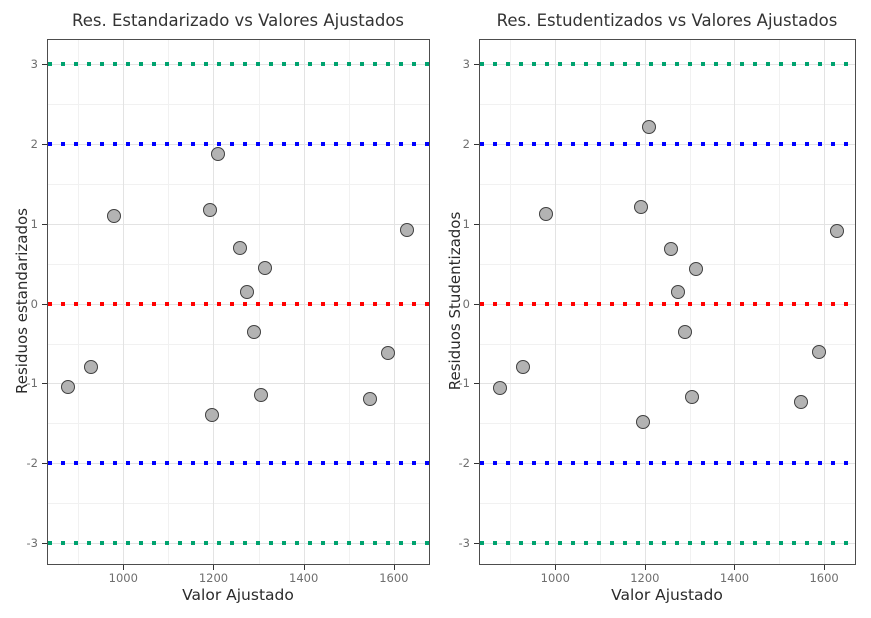 The image size is (871, 618). Describe the element at coordinates (667, 20) in the screenshot. I see `plot-title: Res. Estudentizados vs Valores Ajustados` at that location.